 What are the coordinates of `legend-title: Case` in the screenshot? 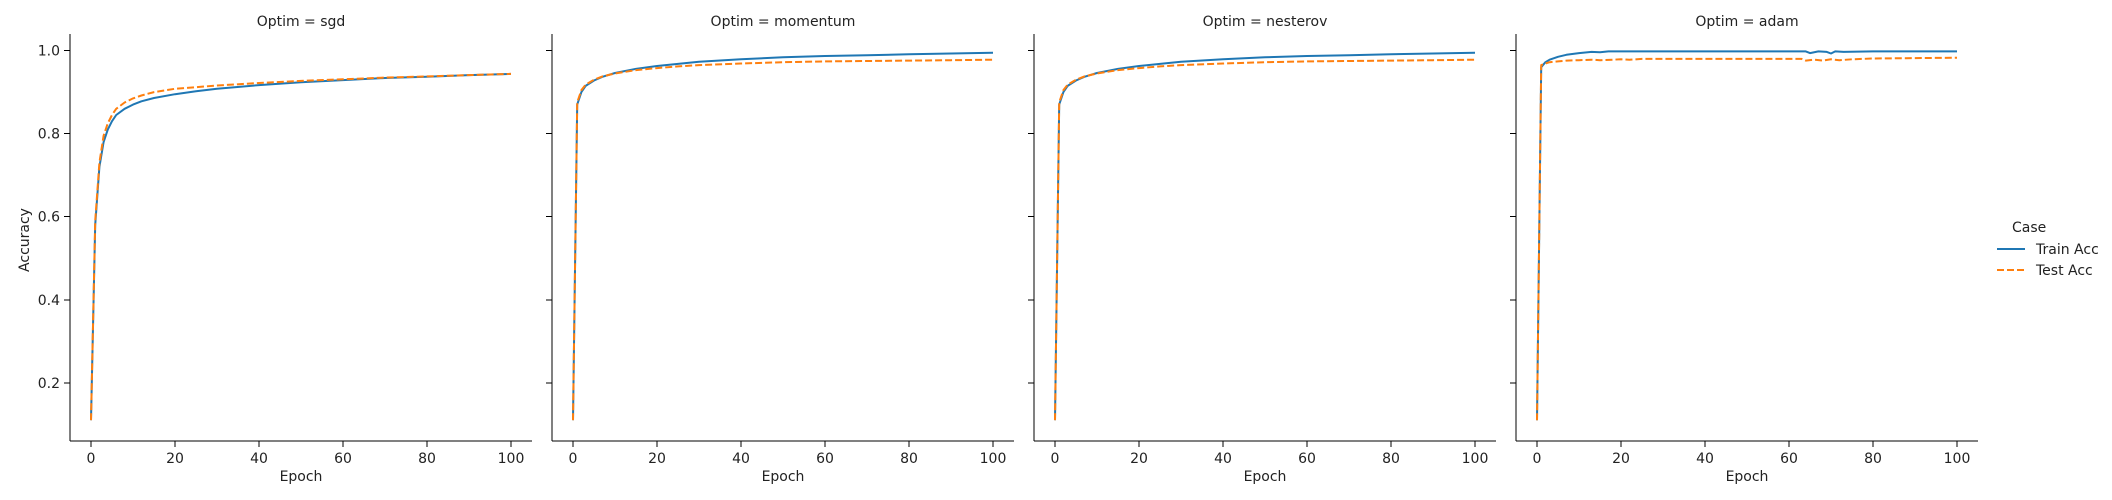 It's located at (2029, 228).